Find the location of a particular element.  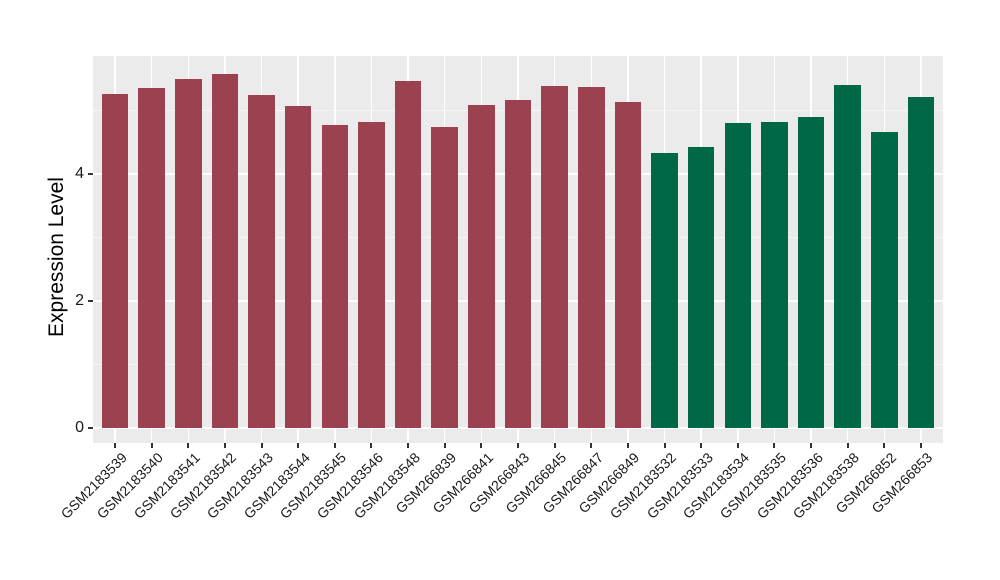

y-tick-label: 0 is located at coordinates (79, 428).